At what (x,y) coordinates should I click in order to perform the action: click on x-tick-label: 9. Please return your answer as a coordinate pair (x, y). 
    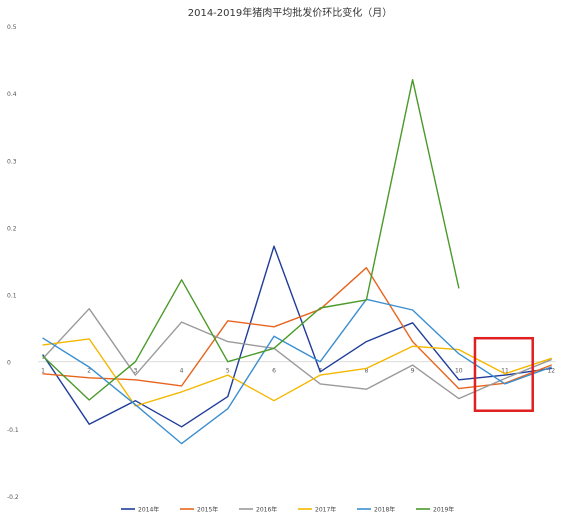
    Looking at the image, I should click on (413, 371).